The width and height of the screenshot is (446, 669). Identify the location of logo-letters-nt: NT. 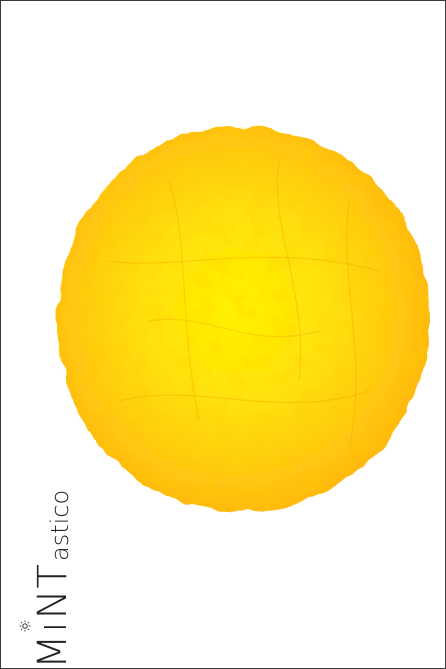
(53, 591).